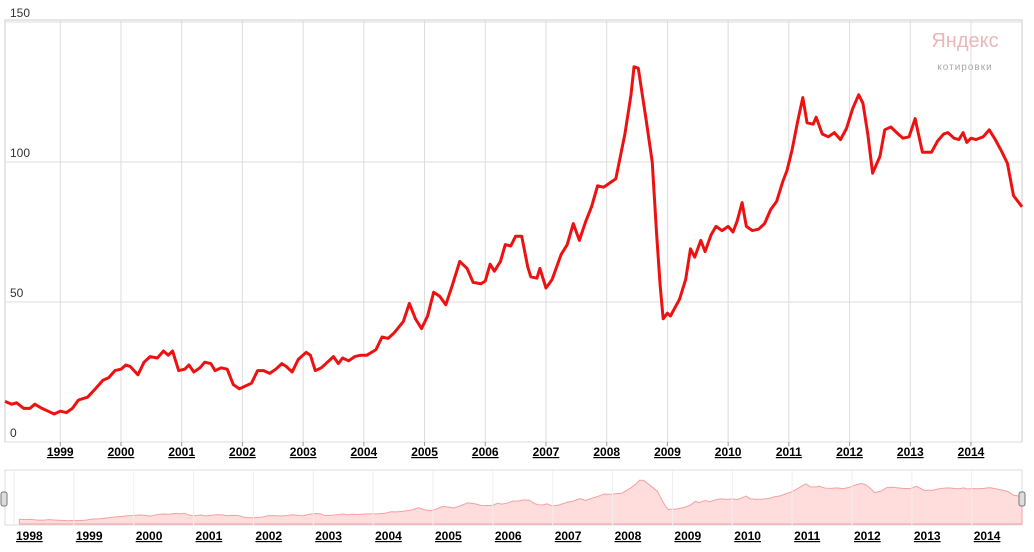 This screenshot has width=1034, height=552. I want to click on x-tick-label: 2012, so click(849, 452).